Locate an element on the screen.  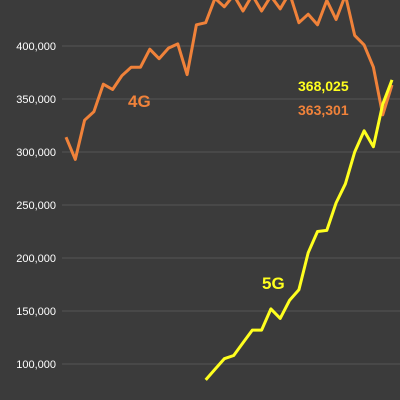
y-tick-label-100000: 100,000 is located at coordinates (36, 365).